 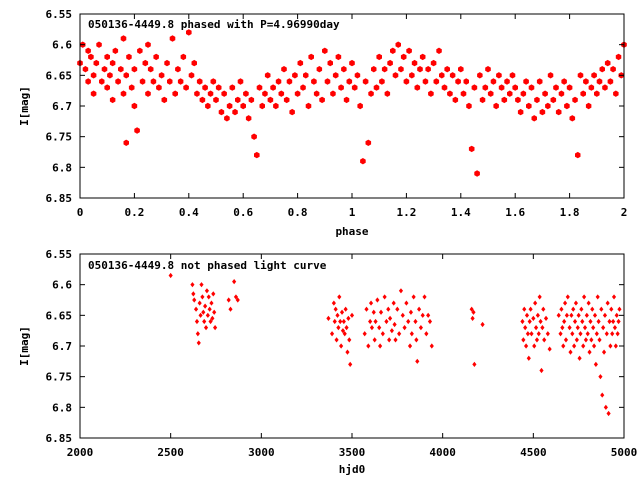 What do you see at coordinates (189, 212) in the screenshot?
I see `phased-x-tick-label: 0.4` at bounding box center [189, 212].